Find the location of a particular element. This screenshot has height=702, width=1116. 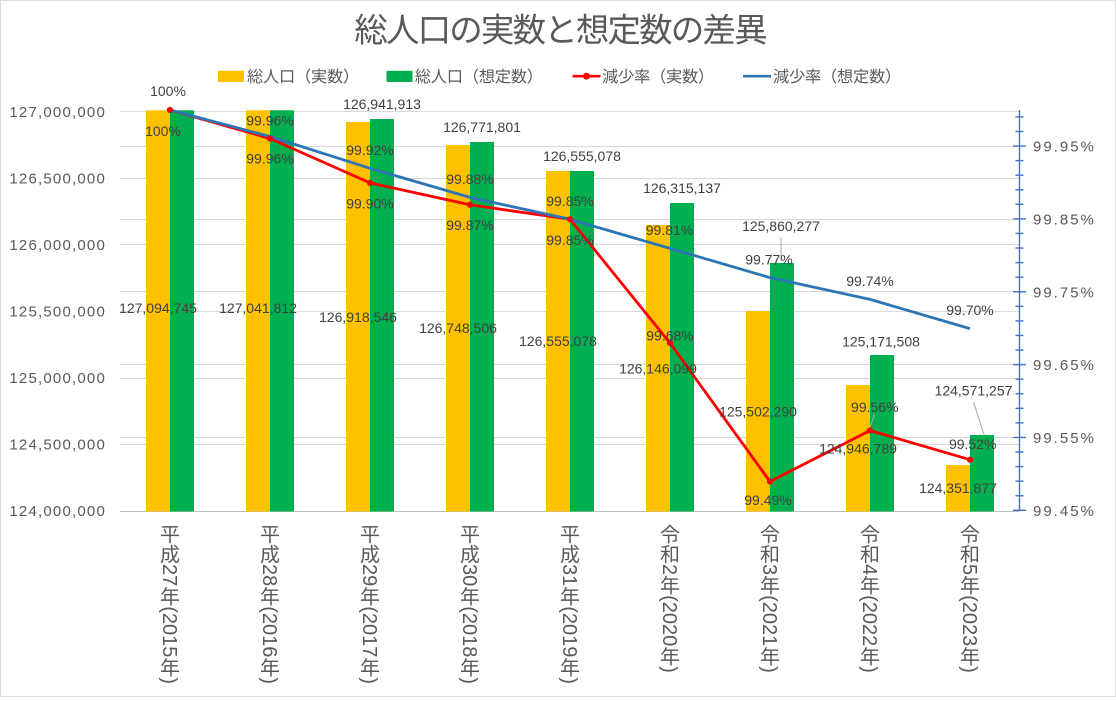

svg-text: 30 is located at coordinates (469, 575).